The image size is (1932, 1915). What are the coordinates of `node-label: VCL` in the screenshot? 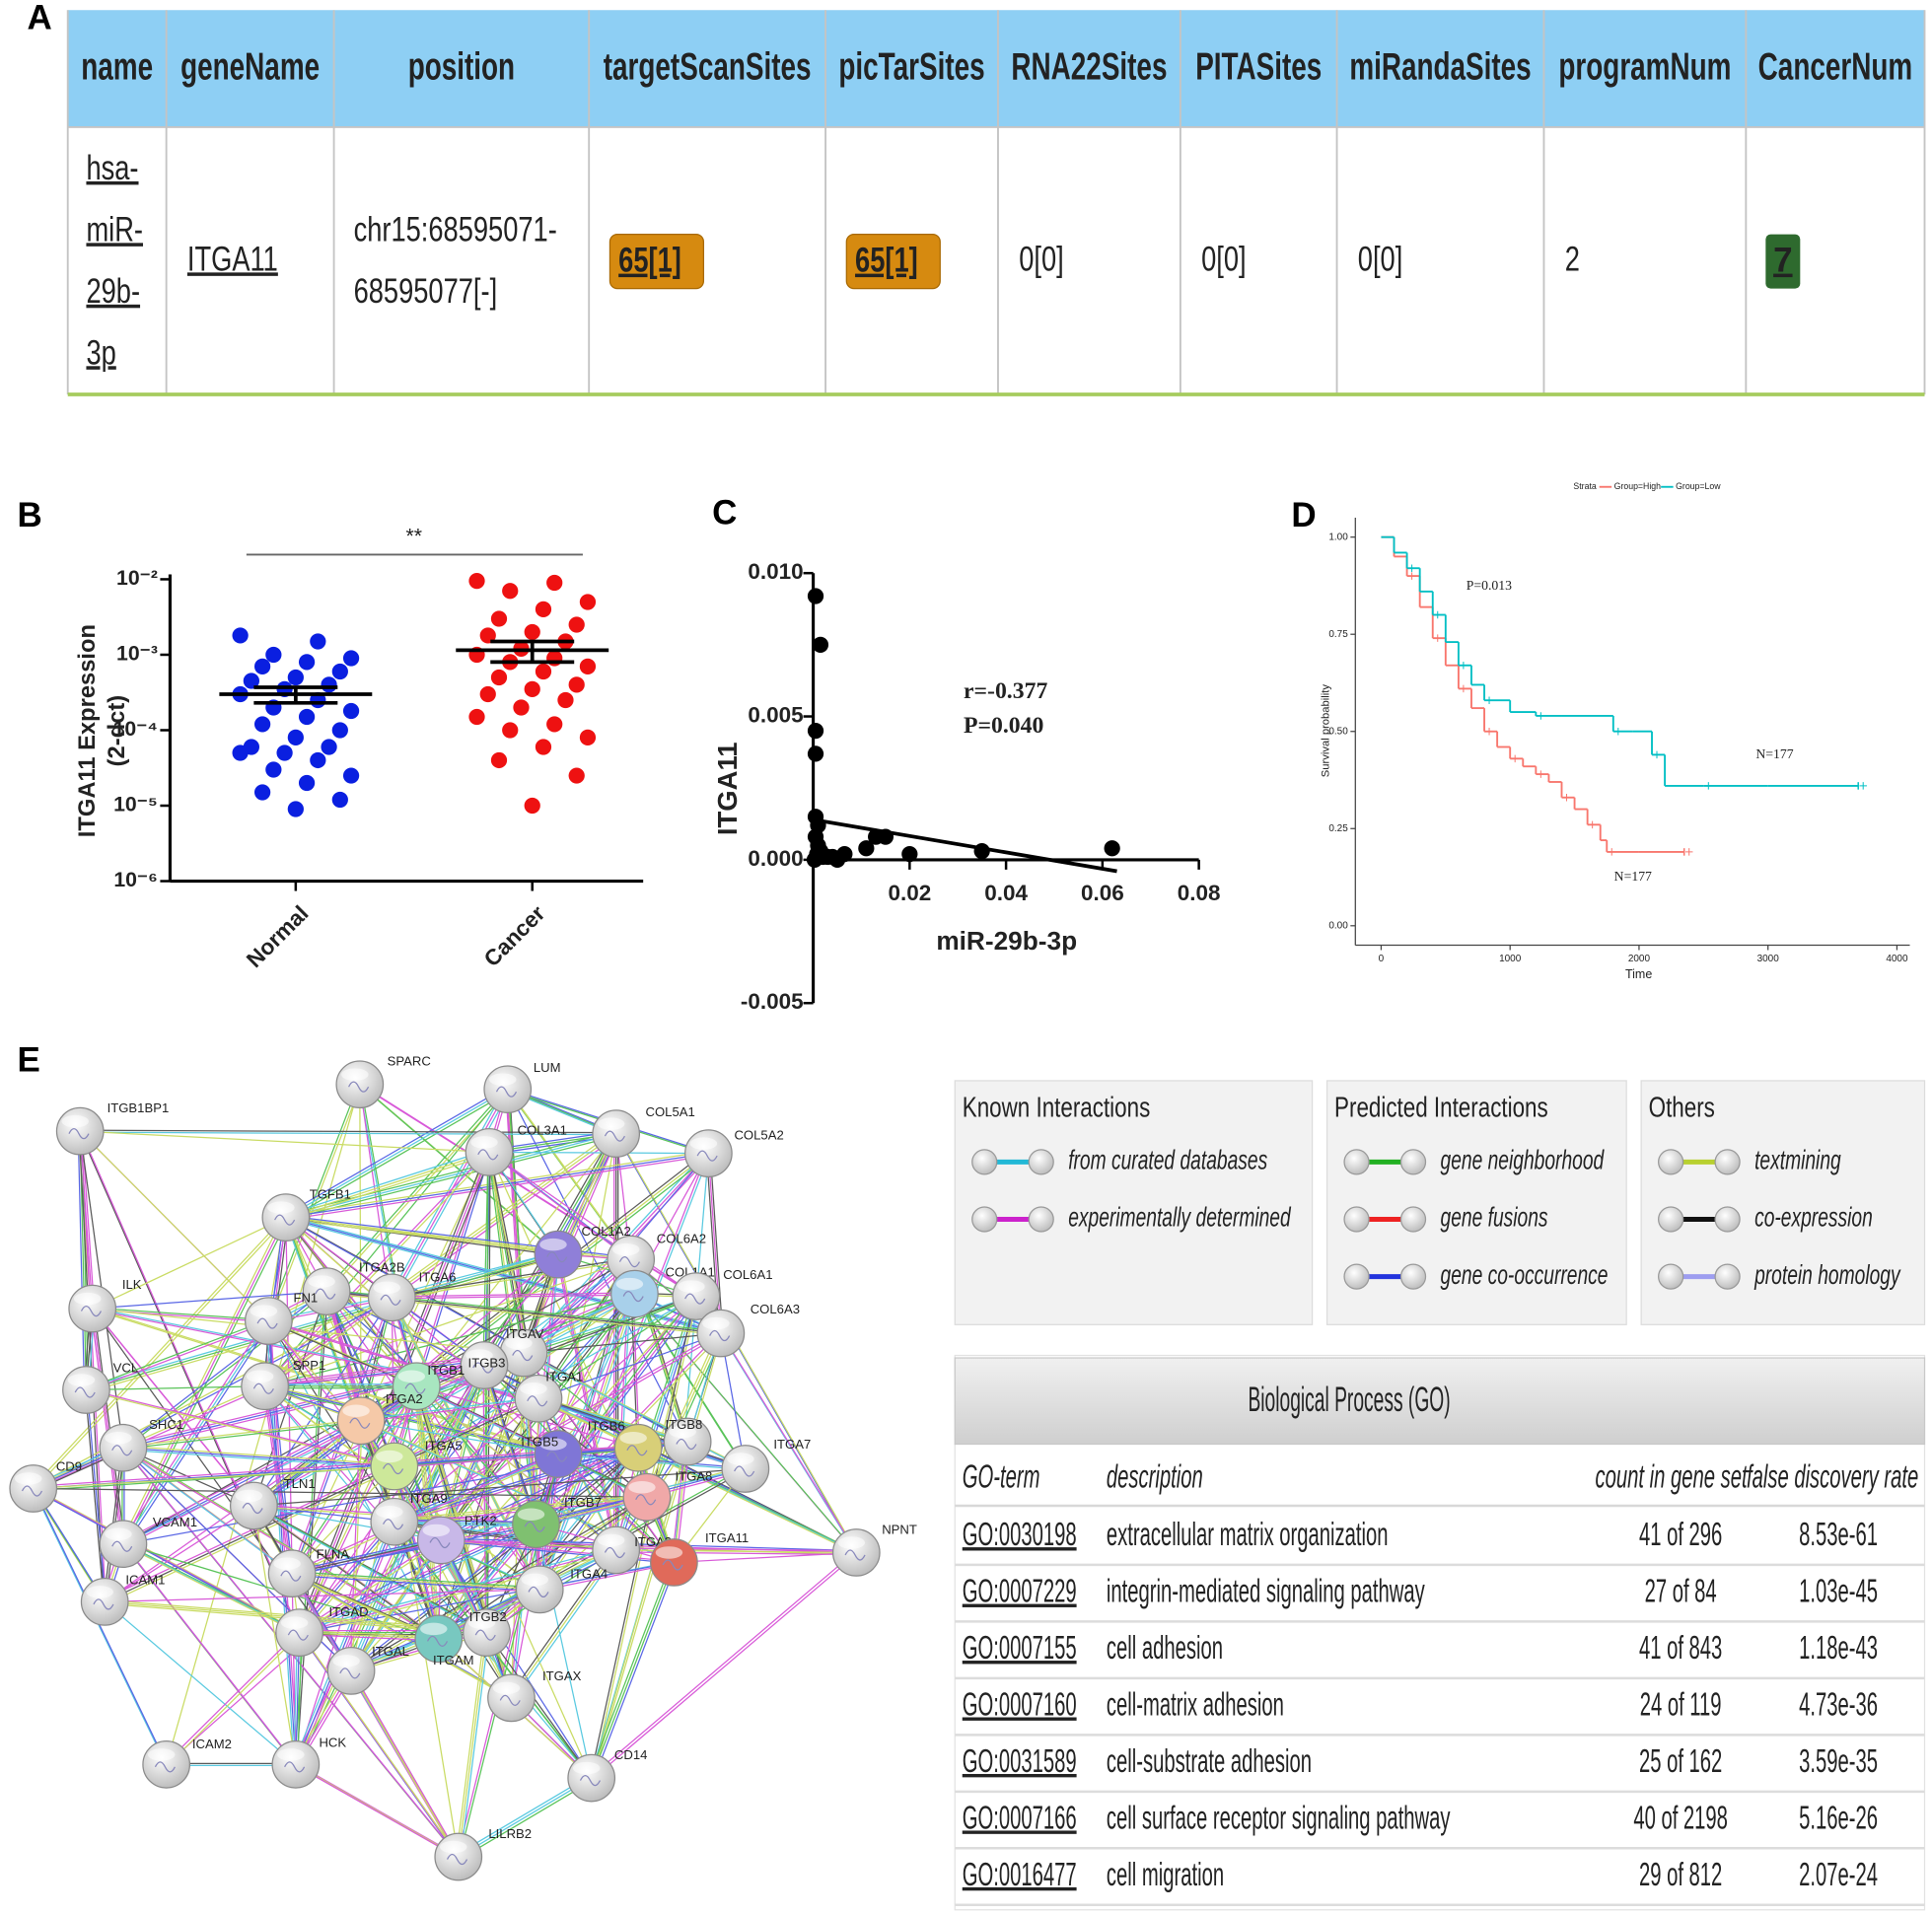 It's located at (126, 1368).